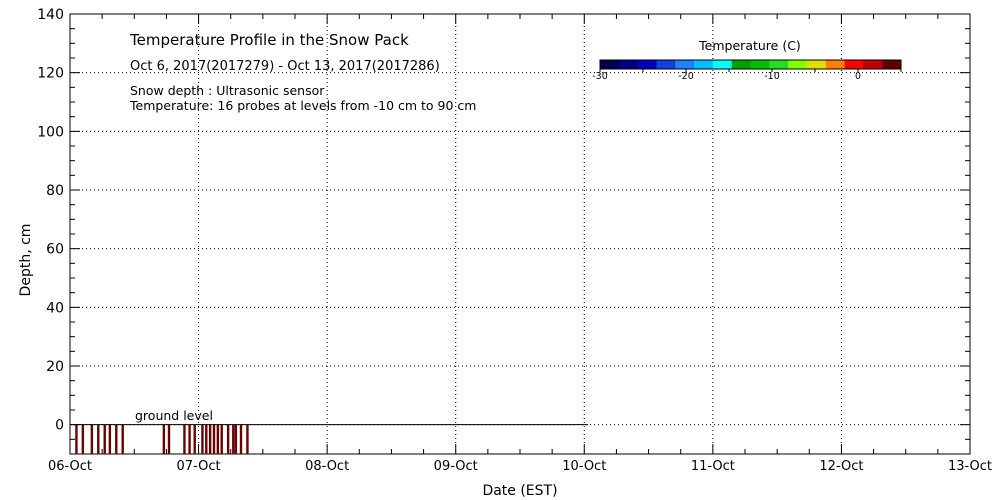  I want to click on y-tick-labels: 0 20 40 60 80 100 120 140, so click(50, 220).